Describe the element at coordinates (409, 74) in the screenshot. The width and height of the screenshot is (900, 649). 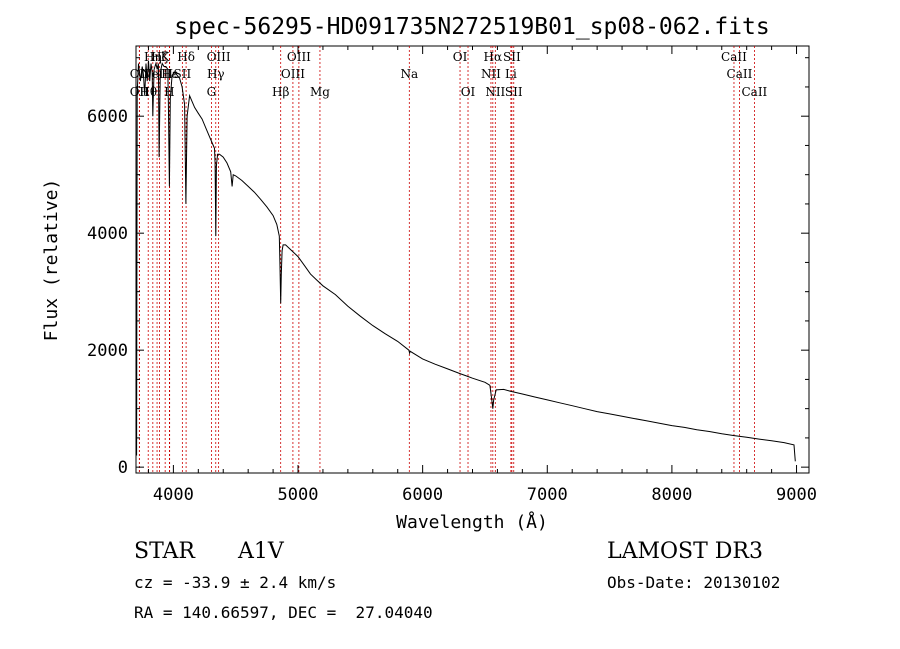
I see `line-label: Na` at that location.